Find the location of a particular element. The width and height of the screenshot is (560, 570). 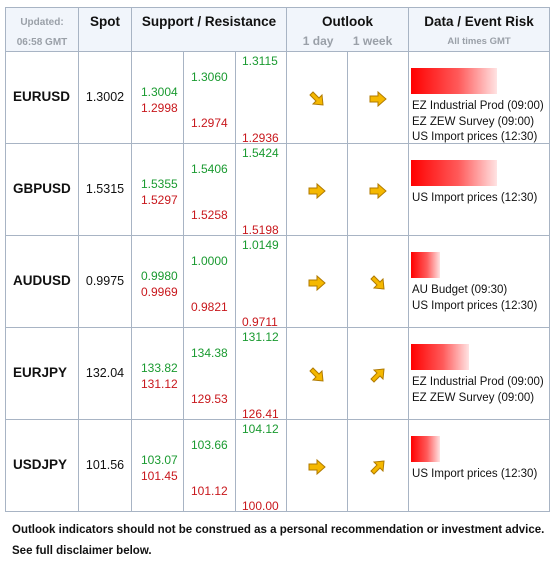

updated-label: Updated: is located at coordinates (42, 22).